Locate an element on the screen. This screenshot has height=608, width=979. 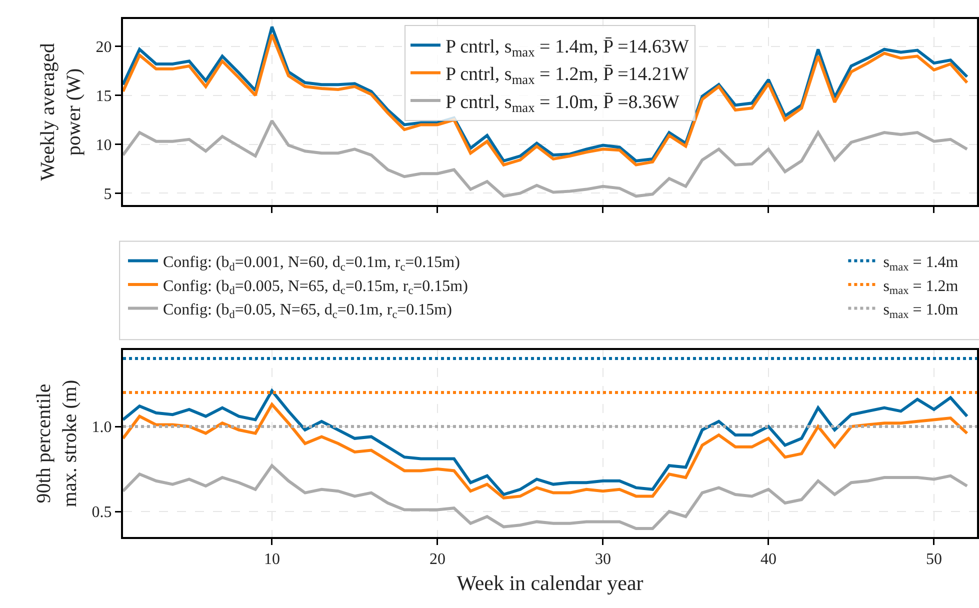
y-tick-label: 5 is located at coordinates (108, 194).